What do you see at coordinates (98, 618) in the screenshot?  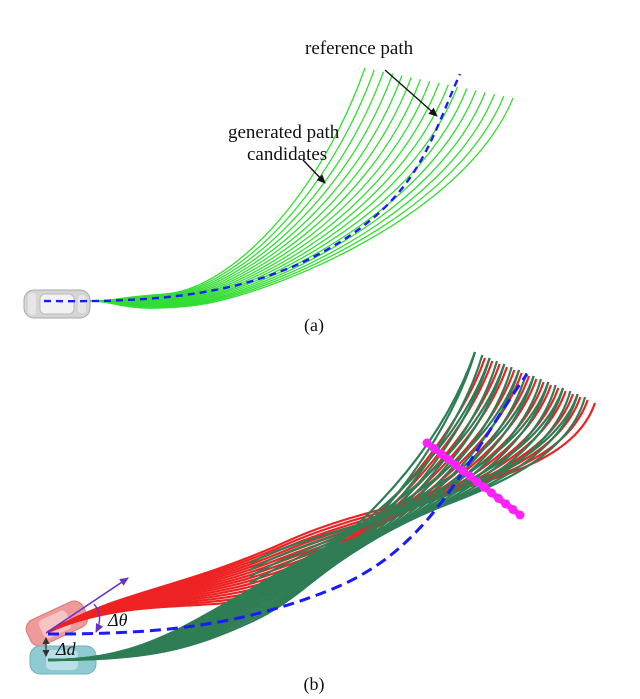 I see `heading-angle-arc` at bounding box center [98, 618].